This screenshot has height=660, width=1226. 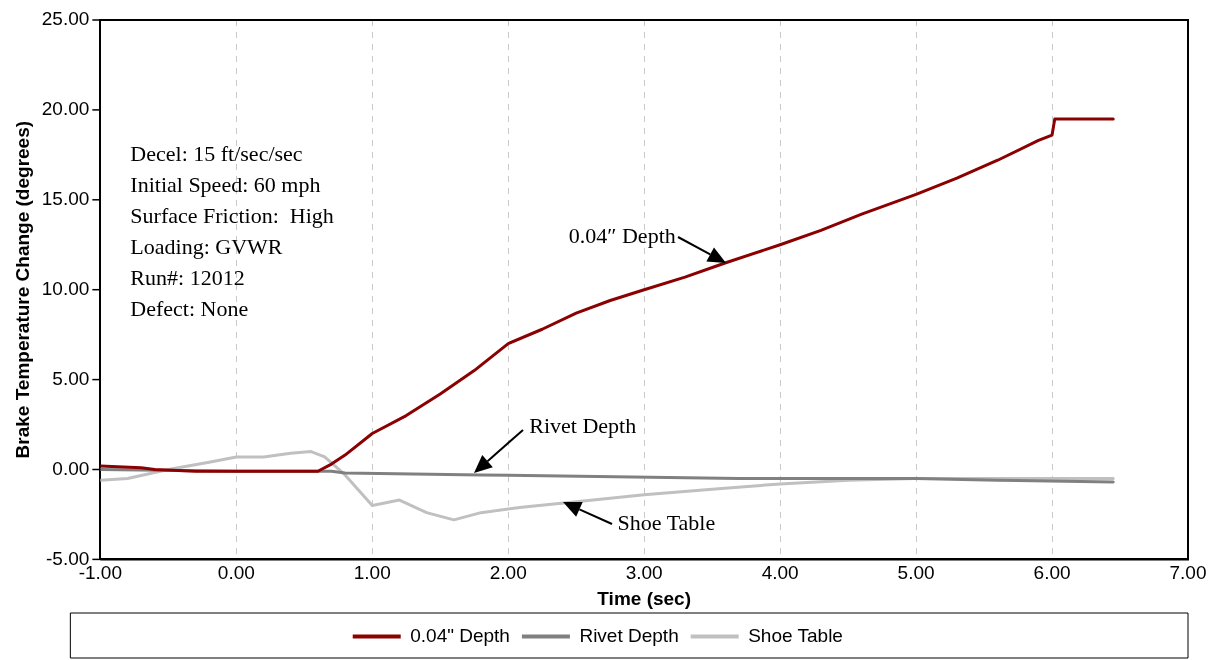 What do you see at coordinates (629, 635) in the screenshot?
I see `legend-label: Rivet Depth` at bounding box center [629, 635].